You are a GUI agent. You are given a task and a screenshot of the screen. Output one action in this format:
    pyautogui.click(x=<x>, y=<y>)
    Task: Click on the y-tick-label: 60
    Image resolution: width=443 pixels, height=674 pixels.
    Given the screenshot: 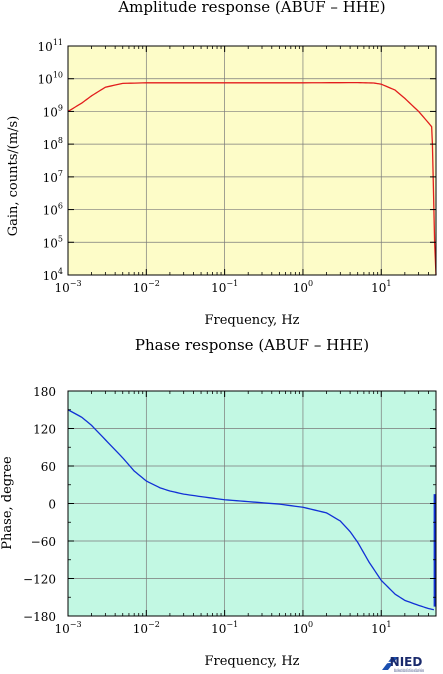 What is the action you would take?
    pyautogui.click(x=48, y=467)
    